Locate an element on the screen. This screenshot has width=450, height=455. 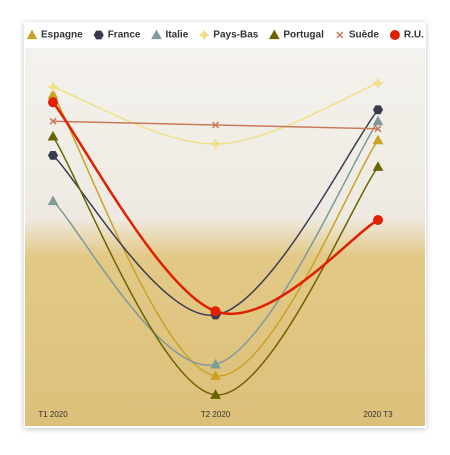
legend-label: Portugal is located at coordinates (303, 35).